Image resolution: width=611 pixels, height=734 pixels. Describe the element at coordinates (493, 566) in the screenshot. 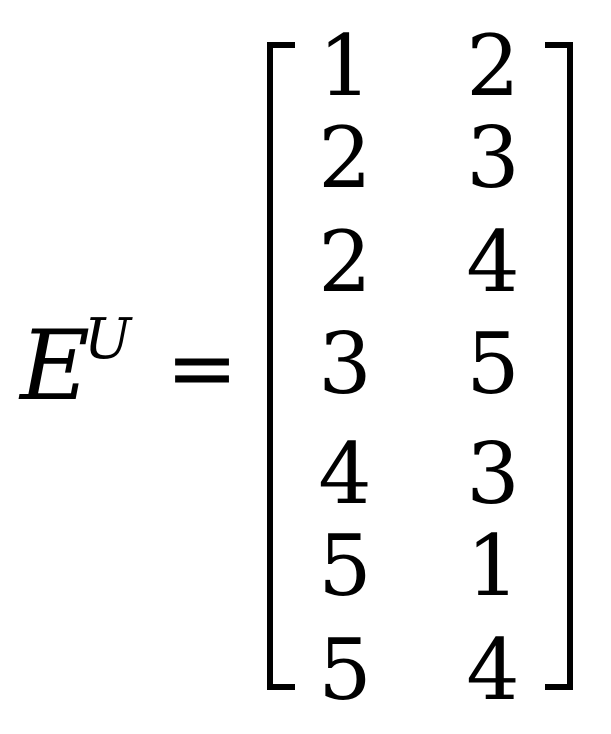

I see `matrix-cell-r6-c2: 1` at that location.